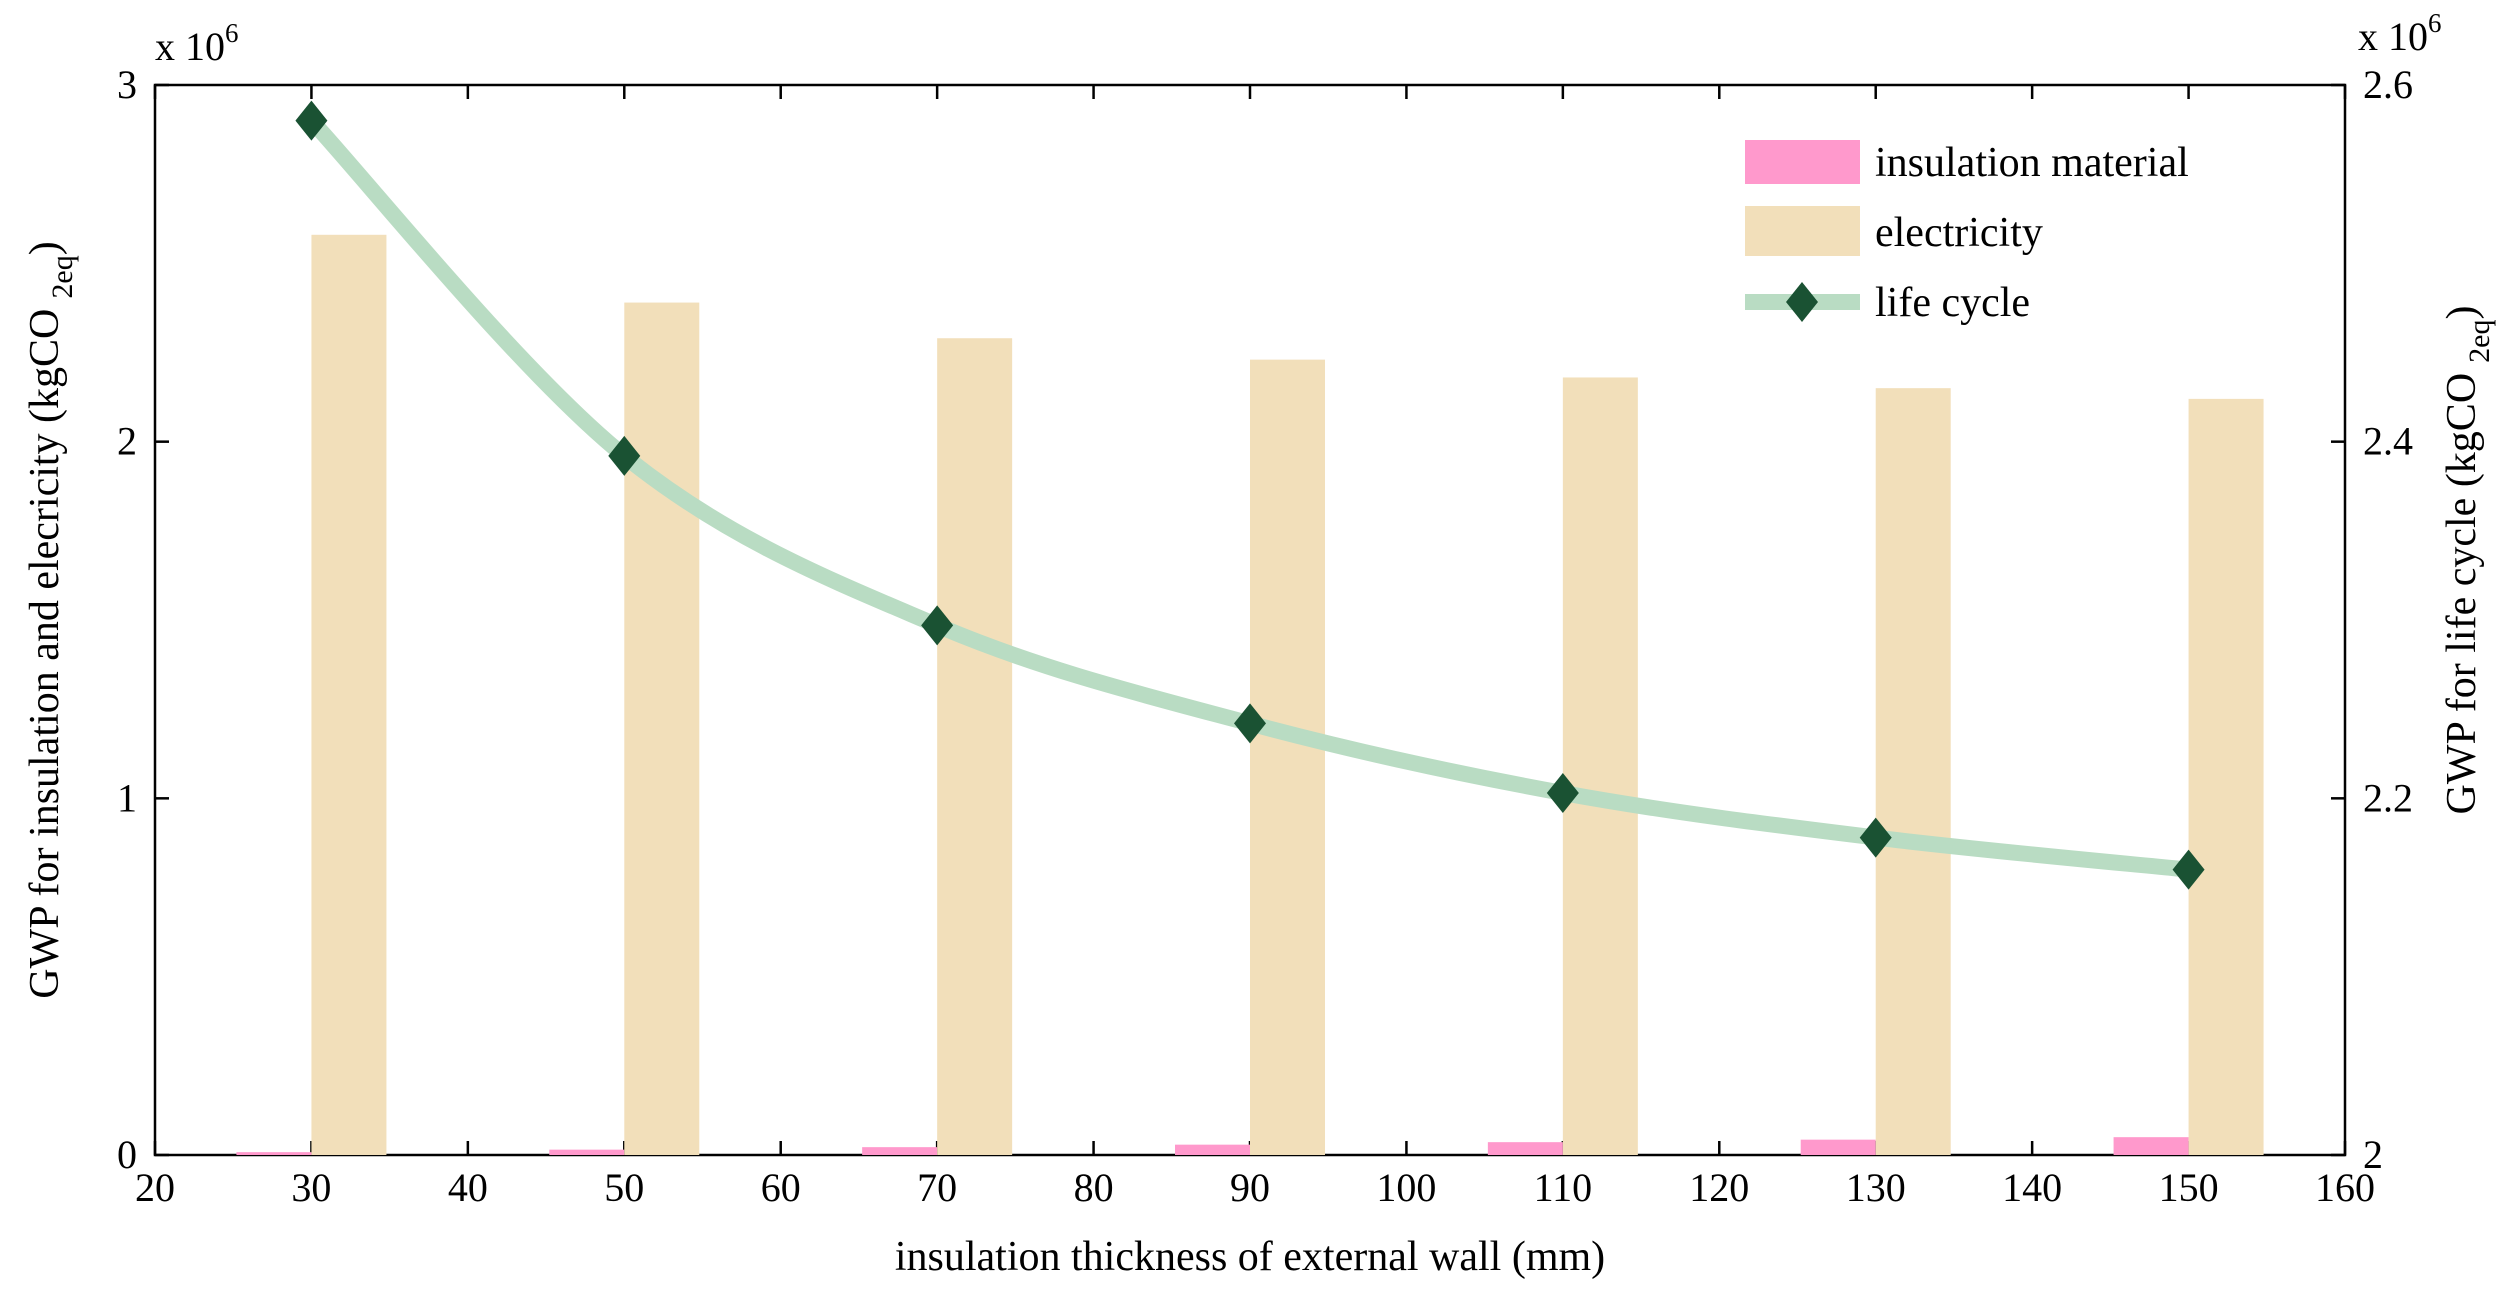 The height and width of the screenshot is (1290, 2520). Describe the element at coordinates (1802, 162) in the screenshot. I see `legend-swatch-insulation-material` at that location.